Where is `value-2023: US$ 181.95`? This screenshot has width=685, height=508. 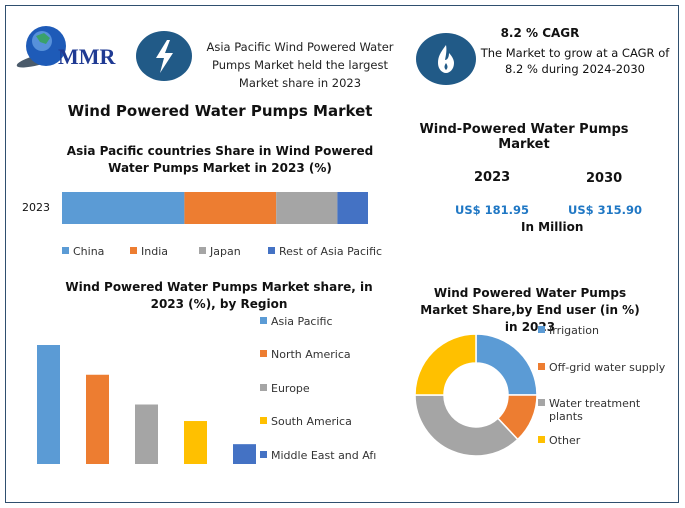
value-2023: US$ 181.95 is located at coordinates (492, 210).